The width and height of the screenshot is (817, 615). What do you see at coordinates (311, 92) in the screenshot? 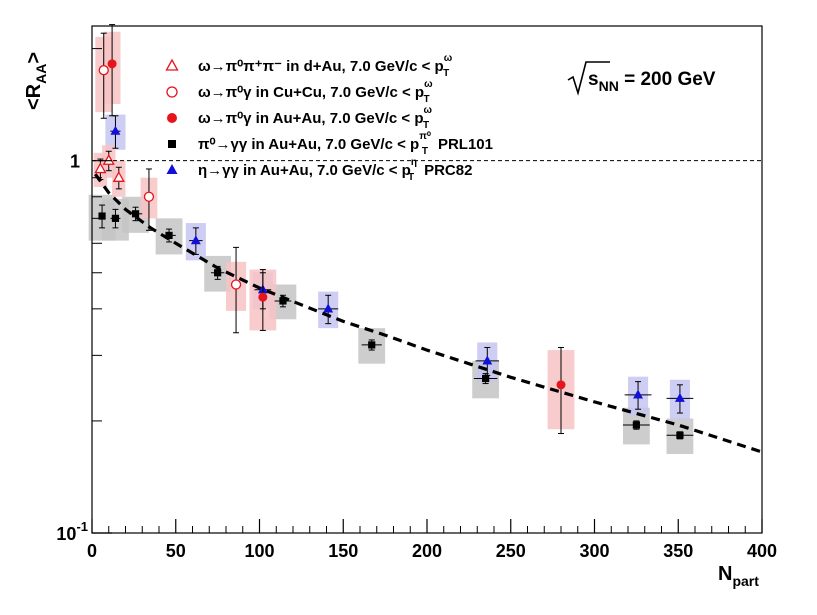
I see `legend-text: ω→π⁰γ in Cu+Cu, 7.0 GeV/c < p` at bounding box center [311, 92].